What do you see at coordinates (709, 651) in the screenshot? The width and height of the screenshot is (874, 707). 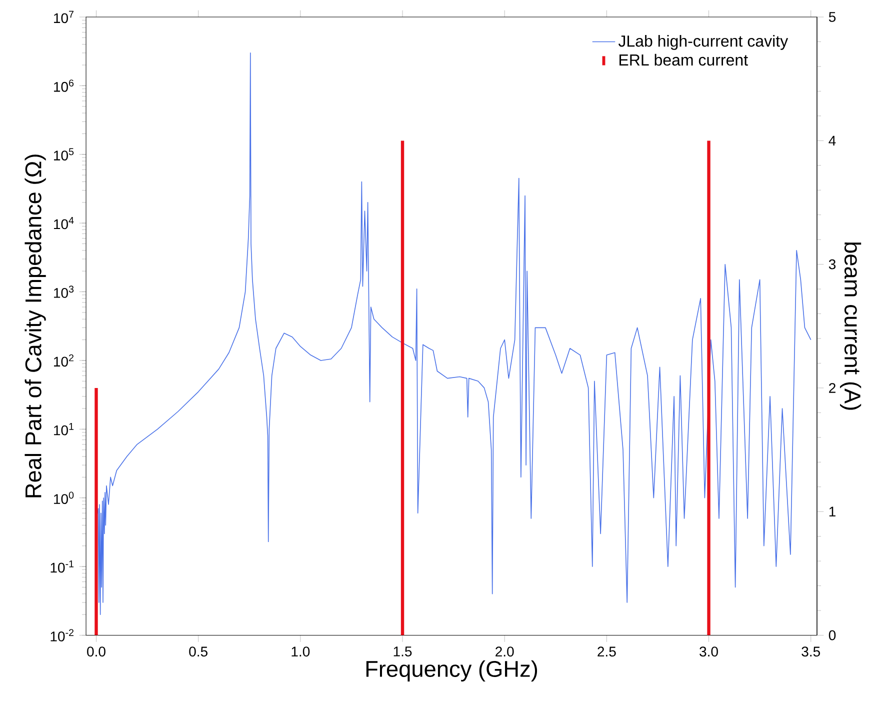 I see `x-tick-label: 3.0` at bounding box center [709, 651].